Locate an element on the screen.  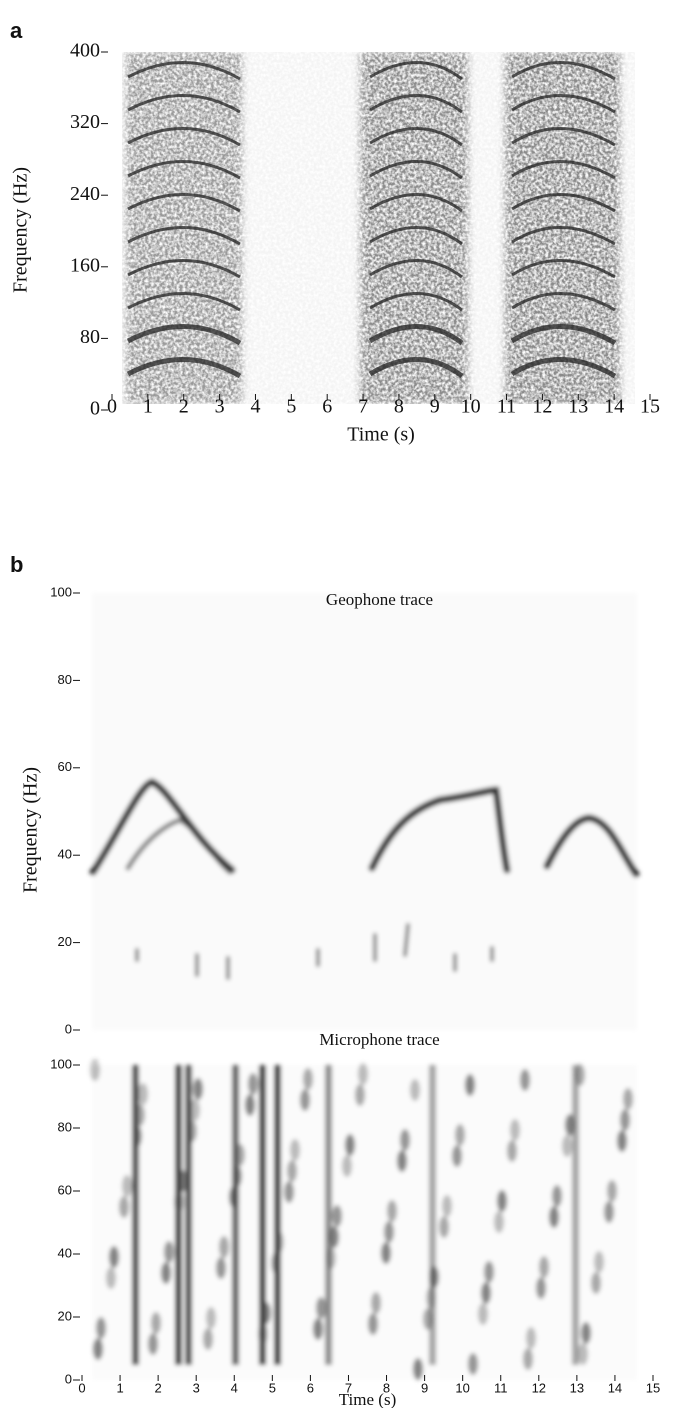
y-tick-label: 100 is located at coordinates (61, 591).